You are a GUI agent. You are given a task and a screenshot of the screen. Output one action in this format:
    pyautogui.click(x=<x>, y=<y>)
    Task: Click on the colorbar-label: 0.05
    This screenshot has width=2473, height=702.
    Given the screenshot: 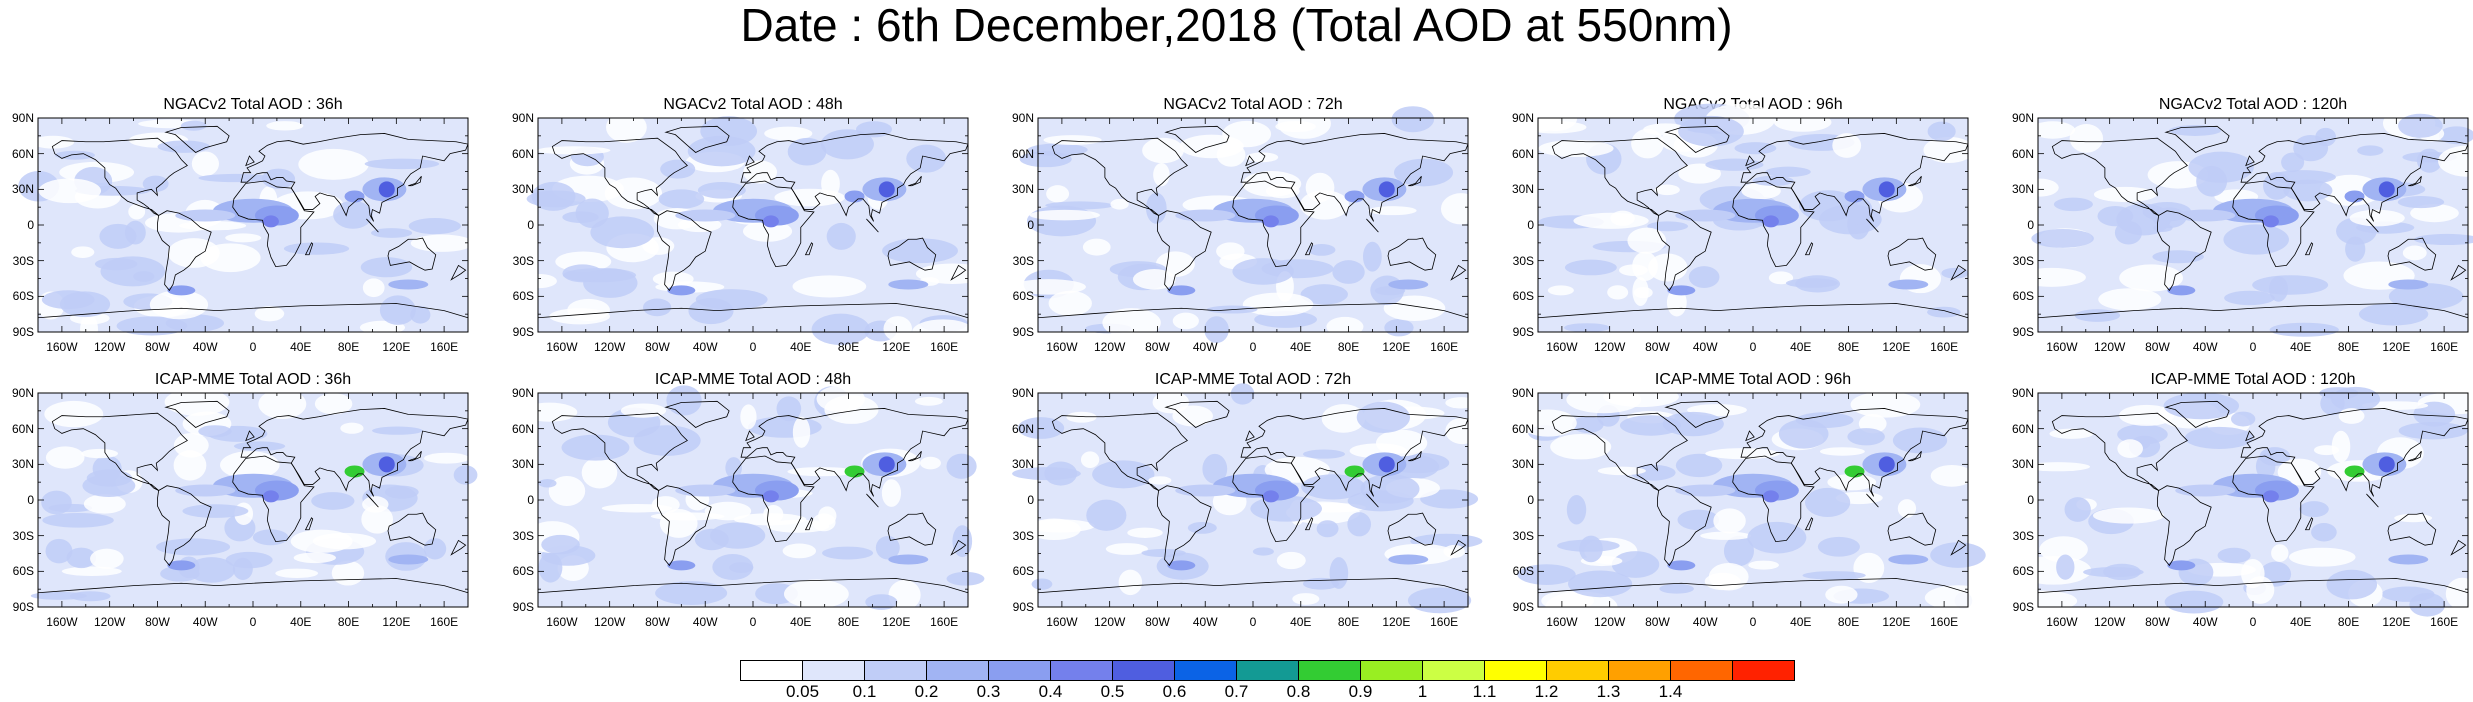 What is the action you would take?
    pyautogui.click(x=802, y=691)
    